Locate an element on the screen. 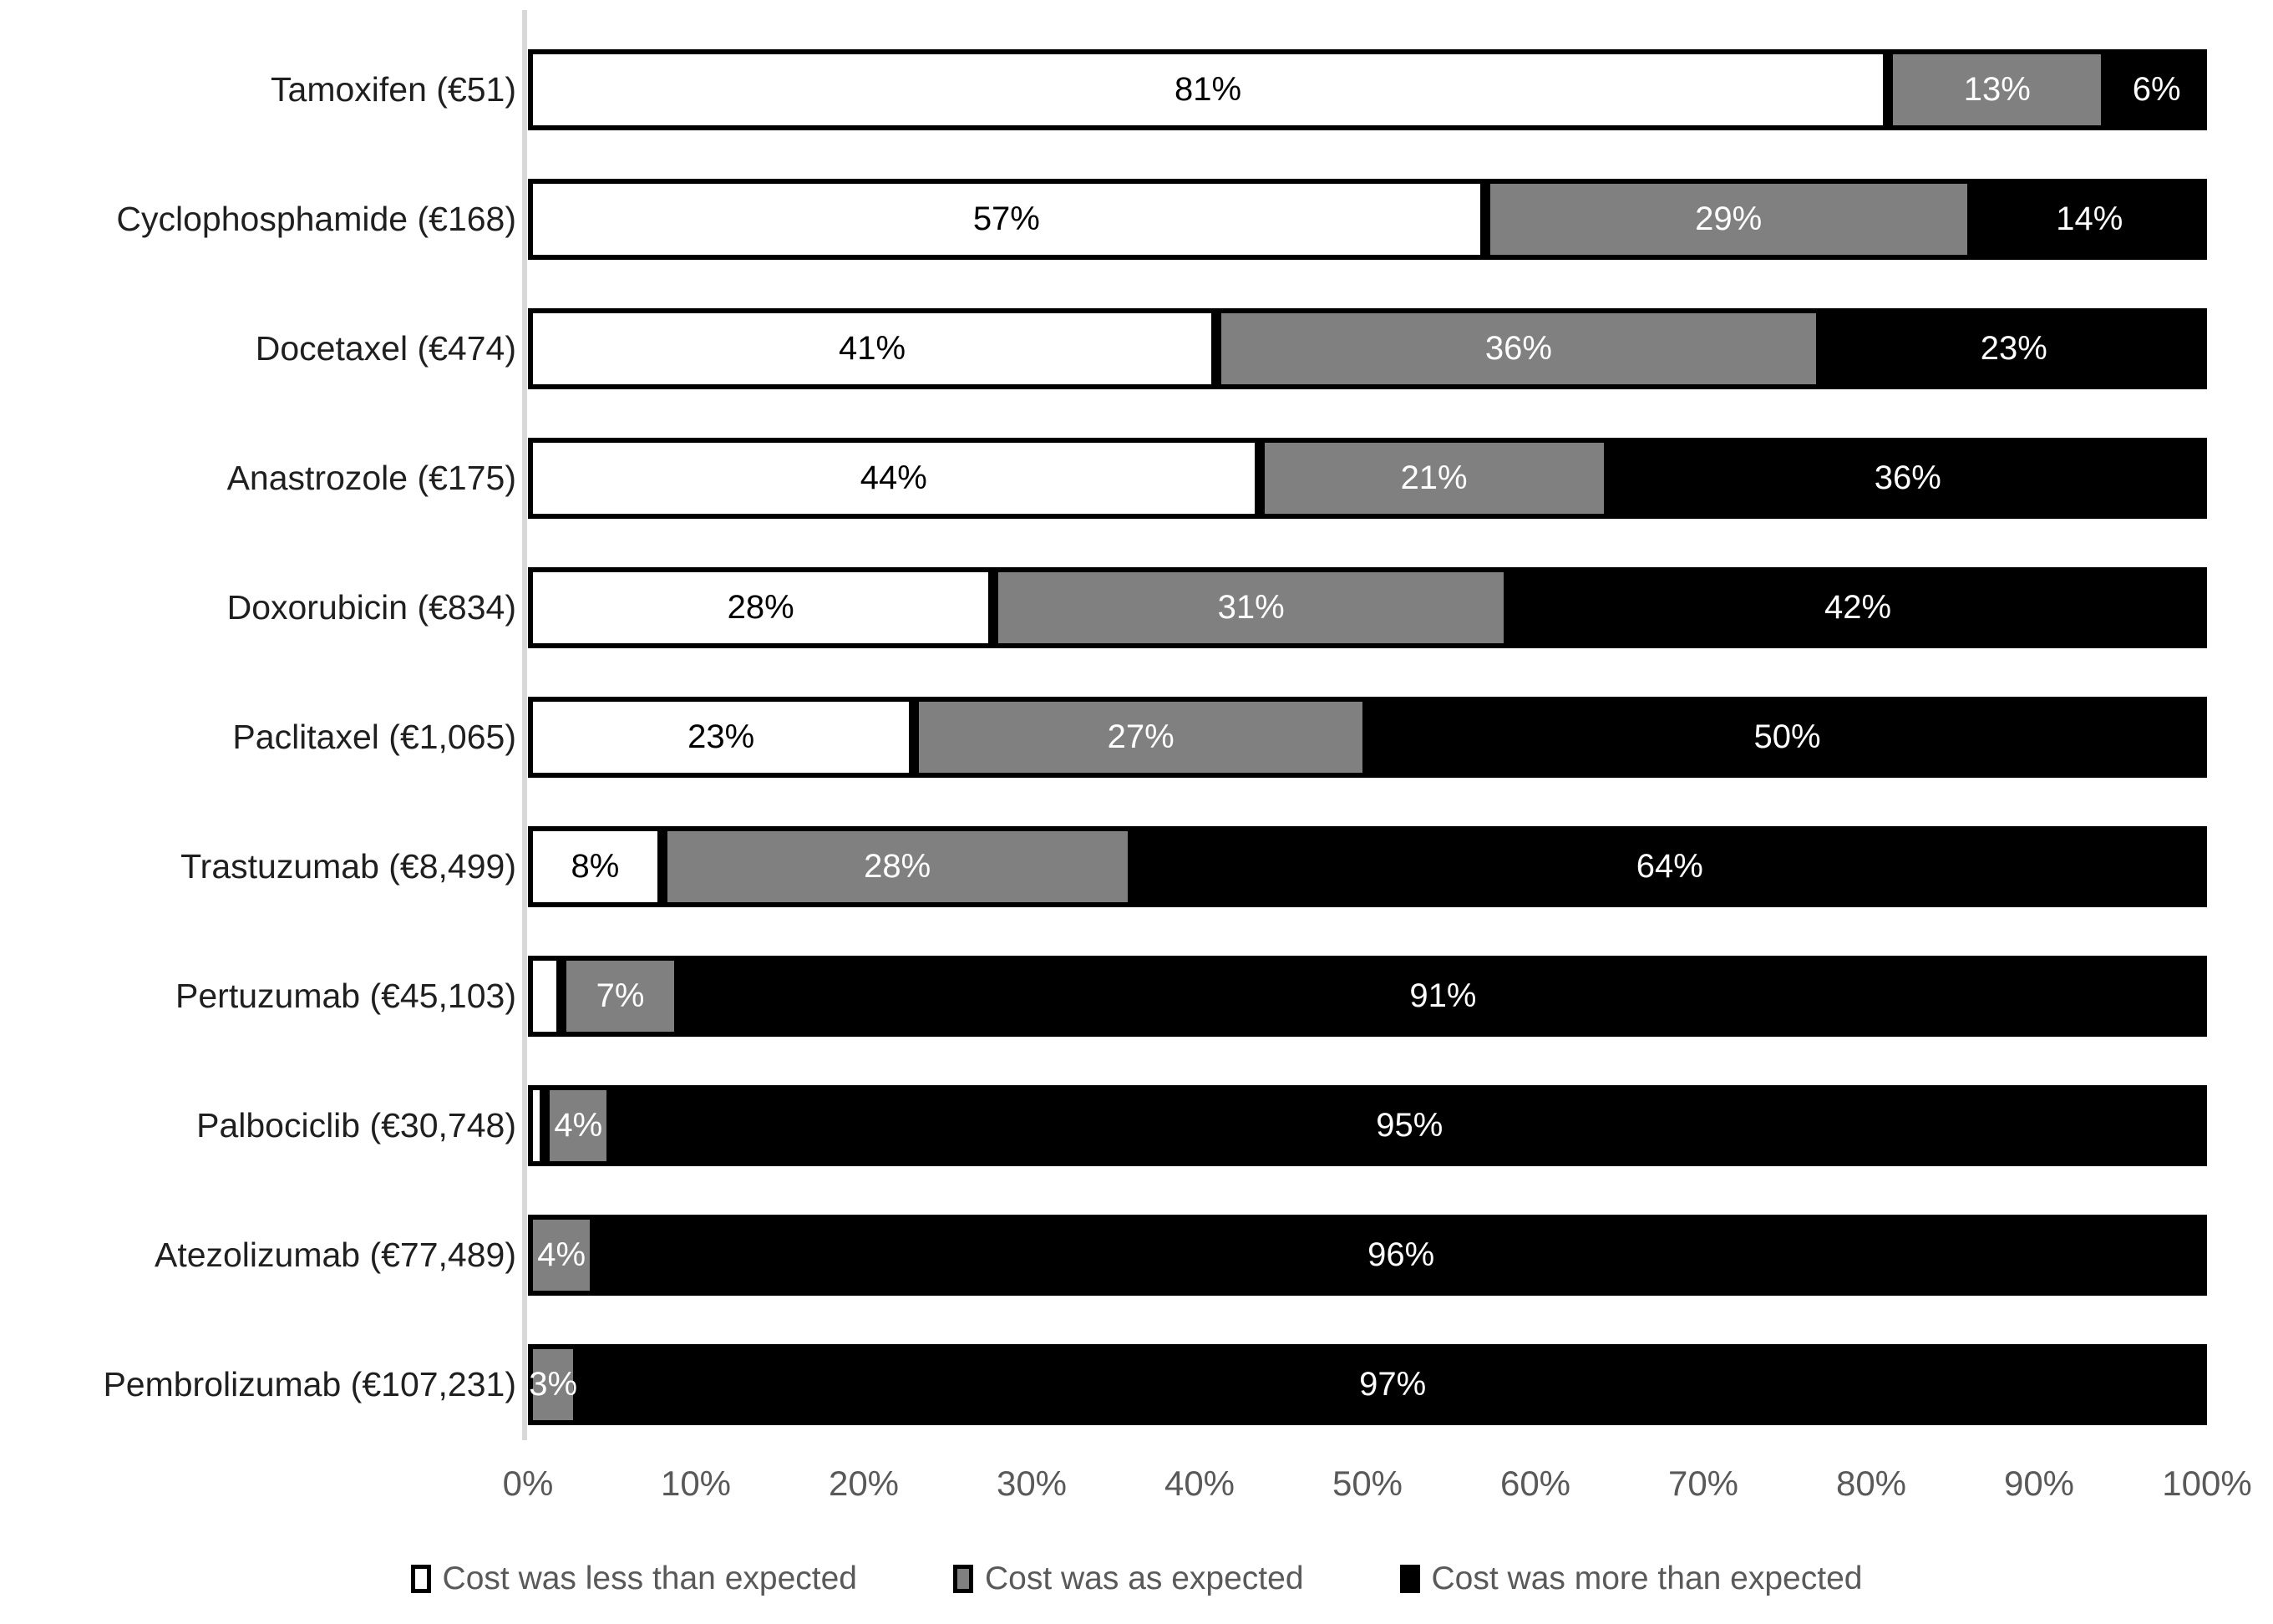  bar-segment: 41% is located at coordinates (872, 348).